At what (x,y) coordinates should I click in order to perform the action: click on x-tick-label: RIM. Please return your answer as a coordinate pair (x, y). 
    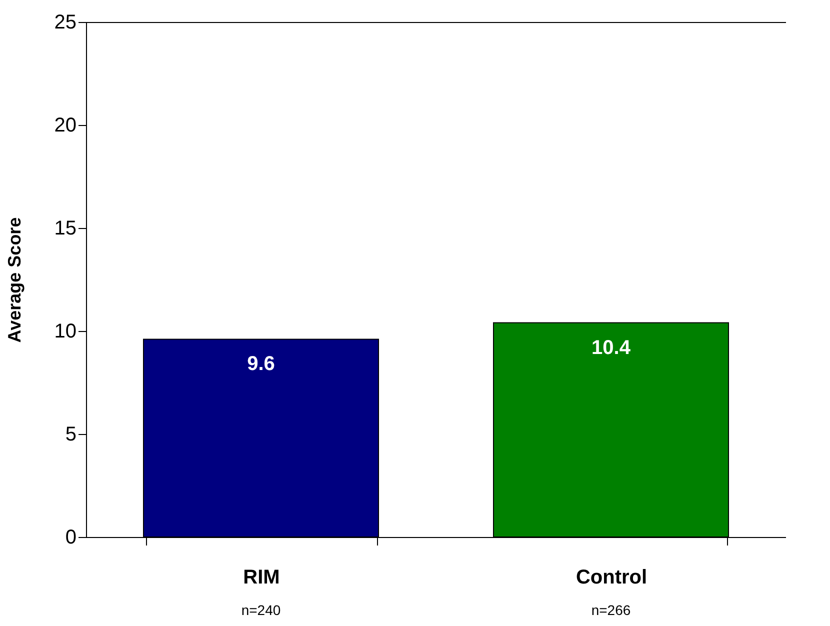
    Looking at the image, I should click on (261, 577).